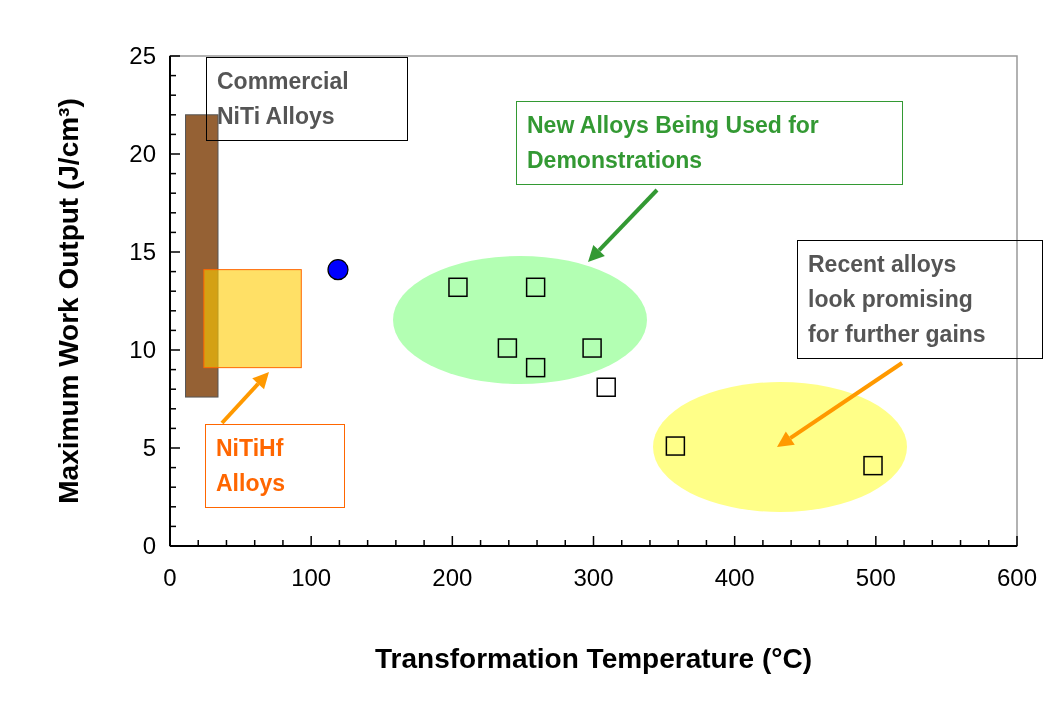 The image size is (1053, 703). I want to click on x-tick-label: 500, so click(875, 577).